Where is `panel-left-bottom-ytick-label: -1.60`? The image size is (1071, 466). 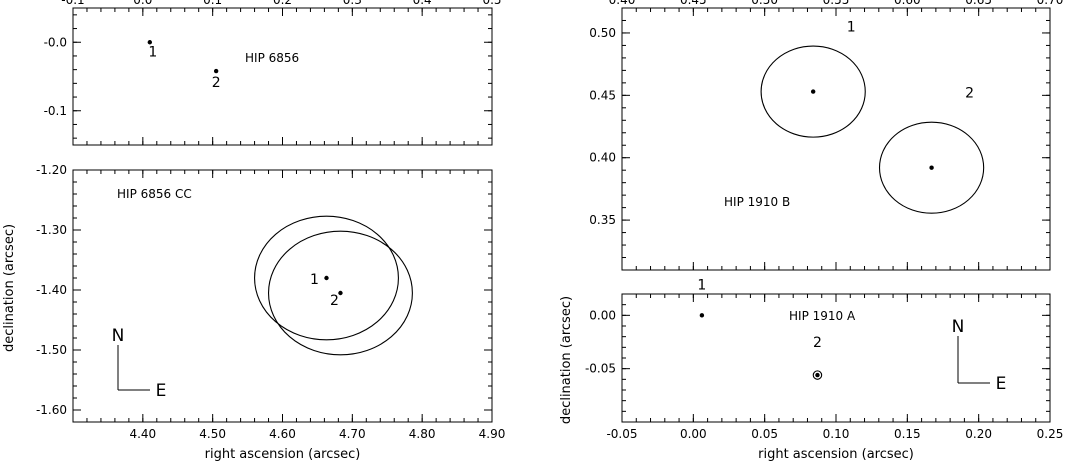
panel-left-bottom-ytick-label: -1.60 is located at coordinates (51, 410).